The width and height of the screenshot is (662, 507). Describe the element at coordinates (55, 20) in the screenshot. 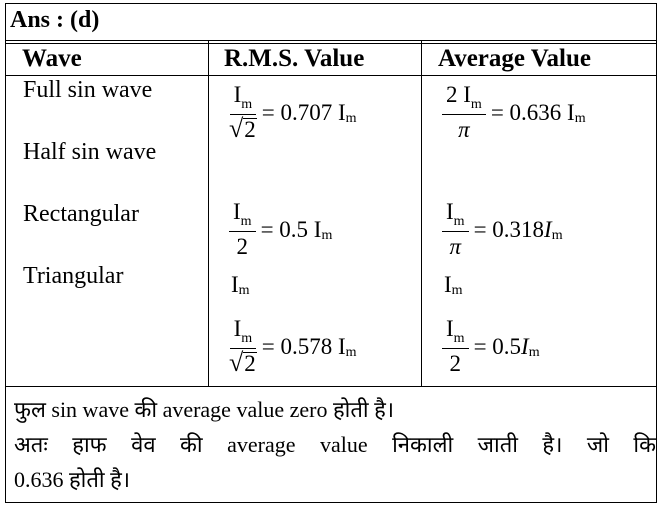

I see `answer-label: Ans : (d)` at that location.